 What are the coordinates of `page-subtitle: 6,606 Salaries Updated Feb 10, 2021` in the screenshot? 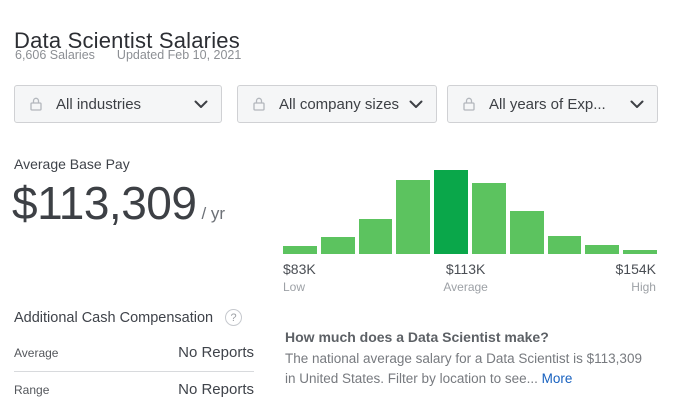 It's located at (128, 55).